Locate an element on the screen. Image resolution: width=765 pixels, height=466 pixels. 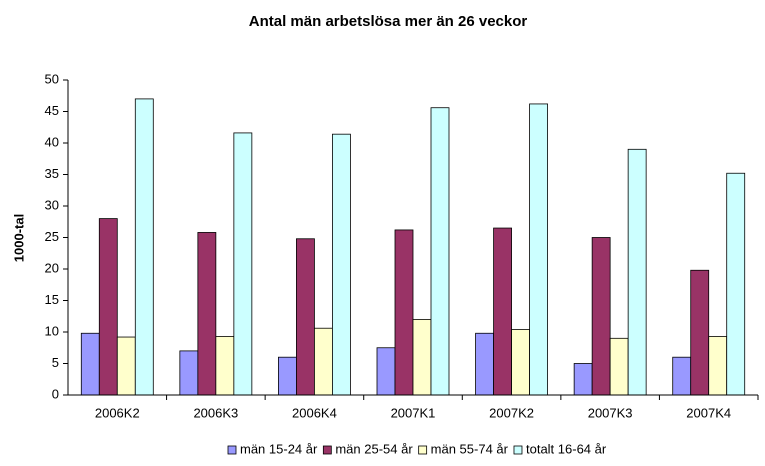
y-tick-label: 30 is located at coordinates (52, 204).